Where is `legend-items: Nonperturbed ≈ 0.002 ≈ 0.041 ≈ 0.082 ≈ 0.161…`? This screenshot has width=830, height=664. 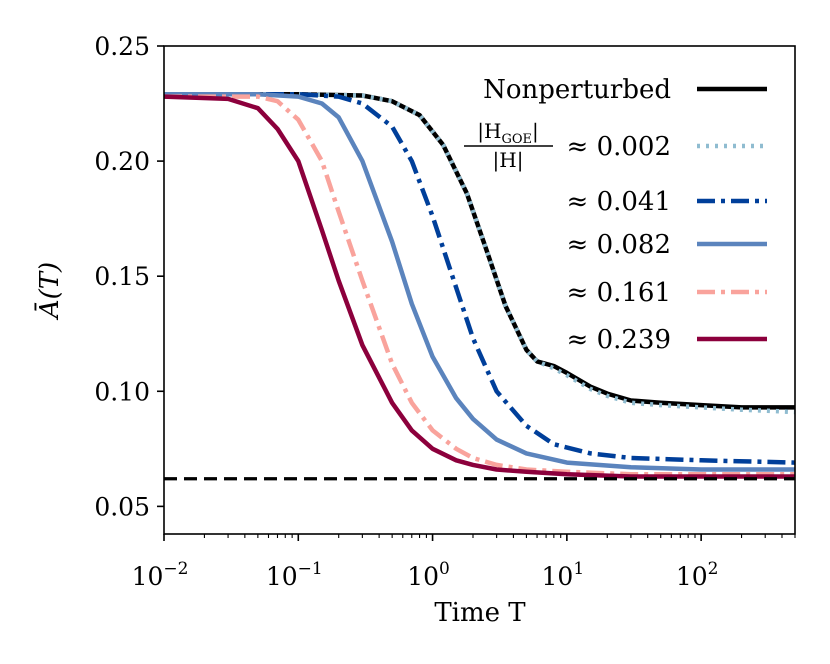 legend-items: Nonperturbed ≈ 0.002 ≈ 0.041 ≈ 0.082 ≈ 0.161… is located at coordinates (625, 215).